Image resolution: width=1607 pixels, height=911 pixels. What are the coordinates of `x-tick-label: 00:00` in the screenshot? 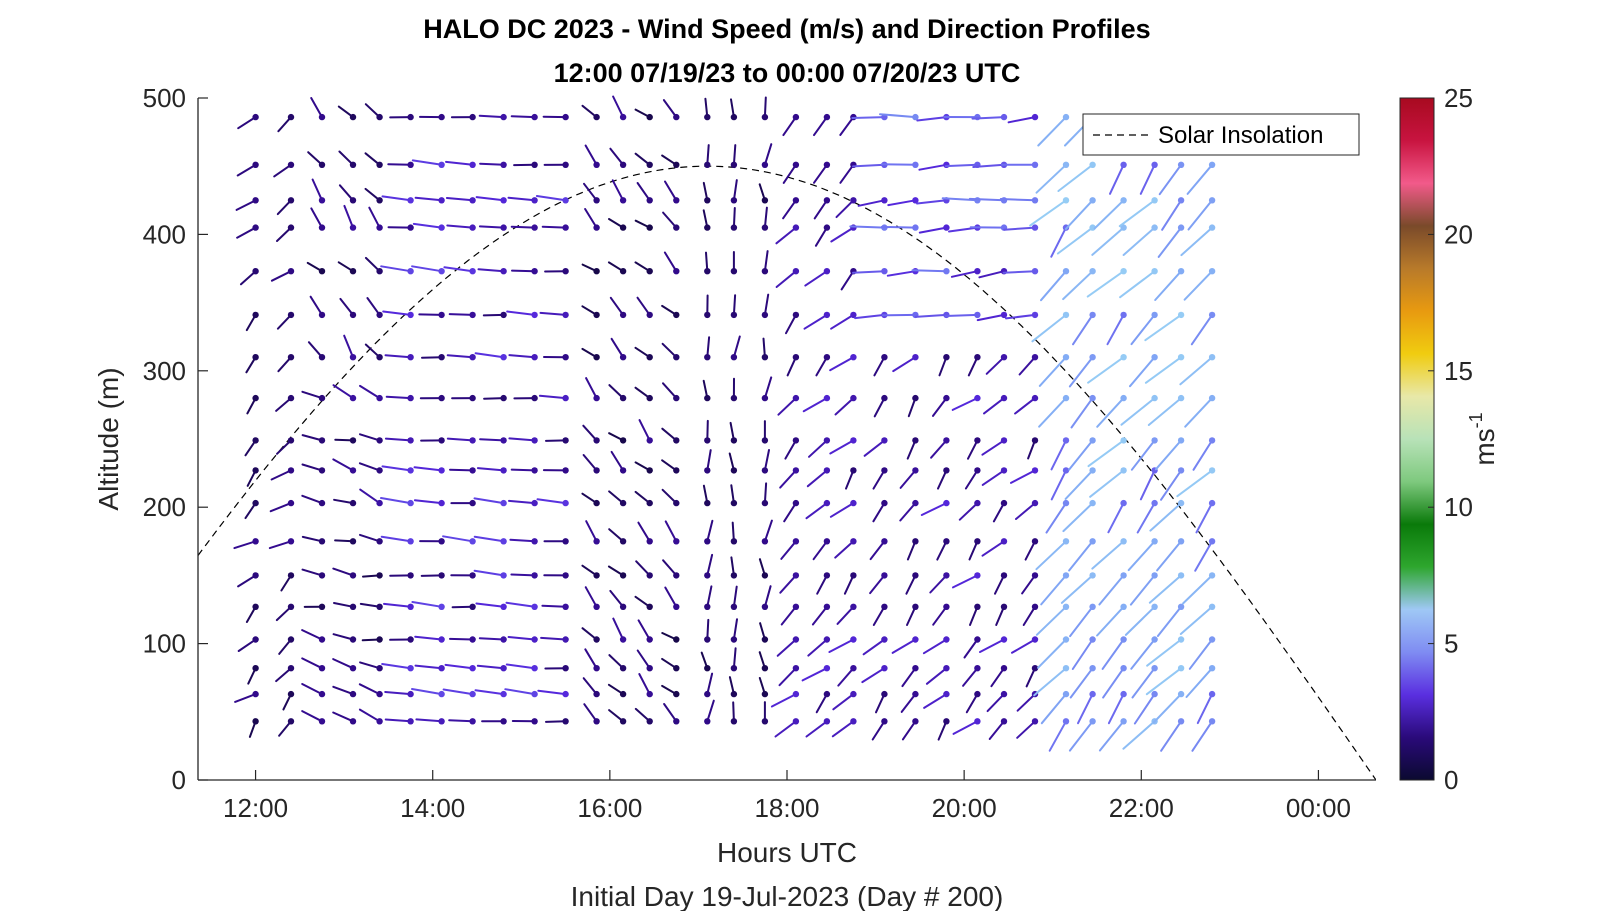 It's located at (1318, 808).